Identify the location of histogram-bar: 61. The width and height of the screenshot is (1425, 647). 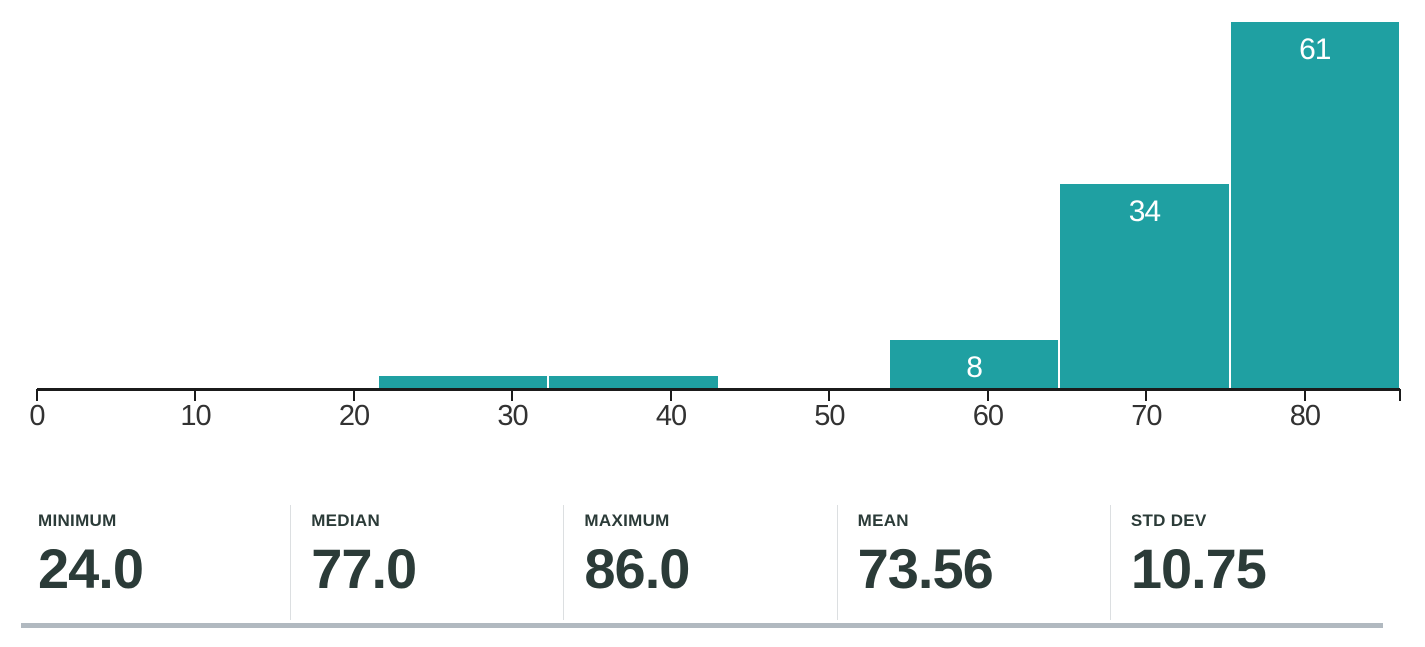
(1314, 205).